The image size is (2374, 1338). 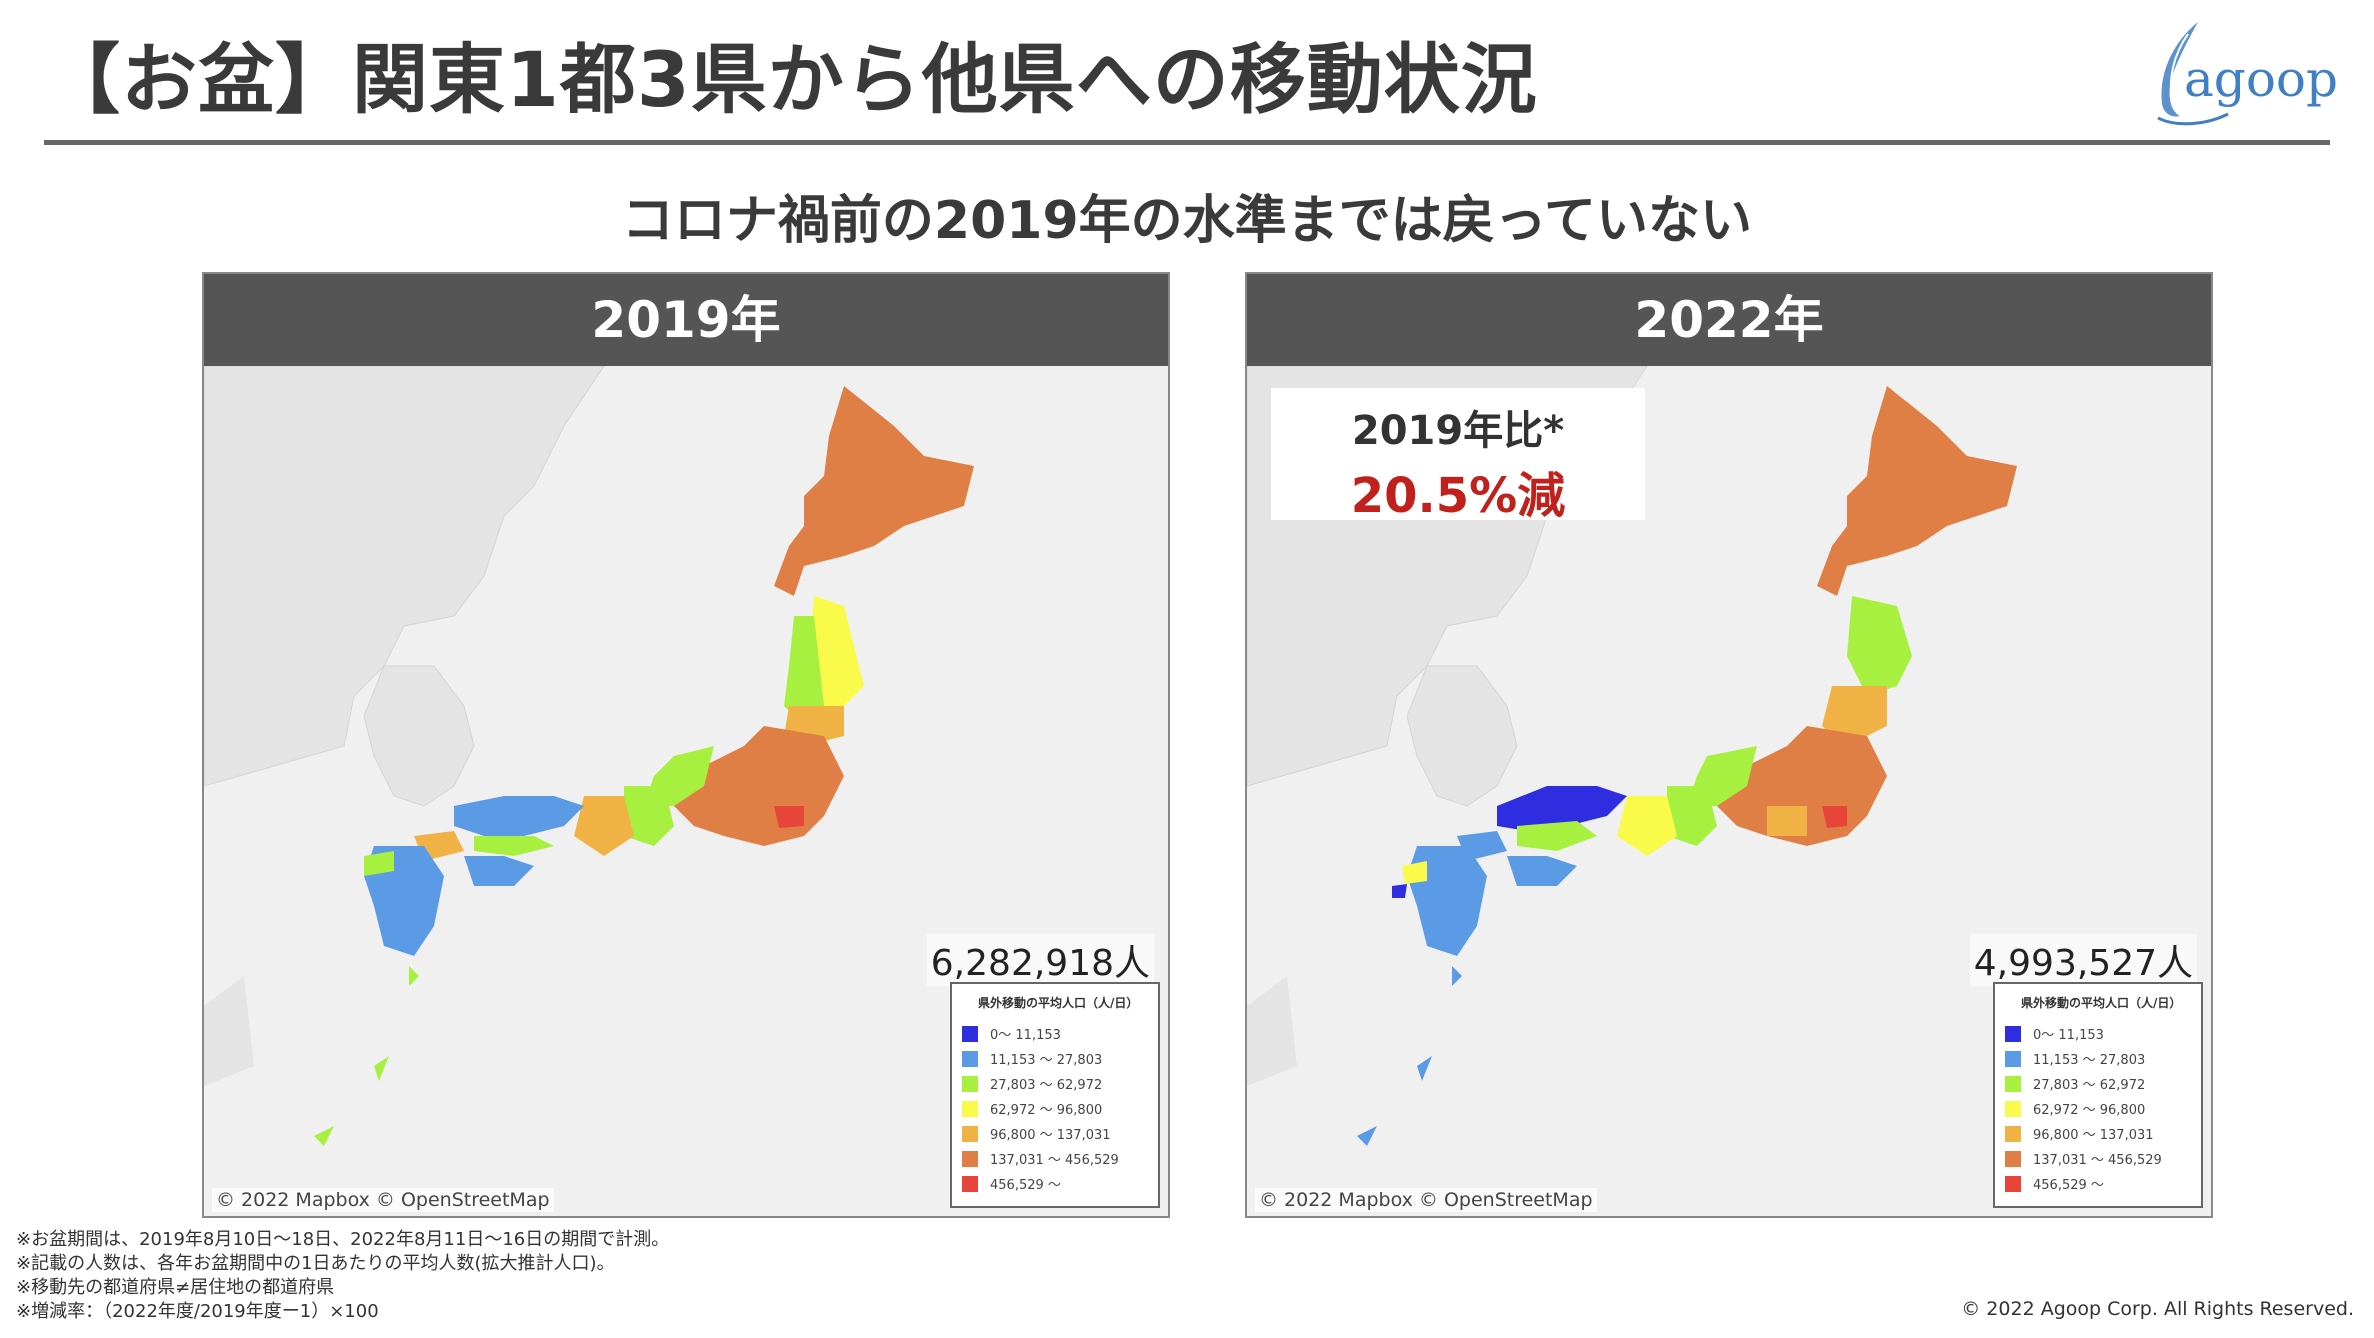 I want to click on footnote-line: ※移動先の都道府県≠居住地の都道府県, so click(x=175, y=1287).